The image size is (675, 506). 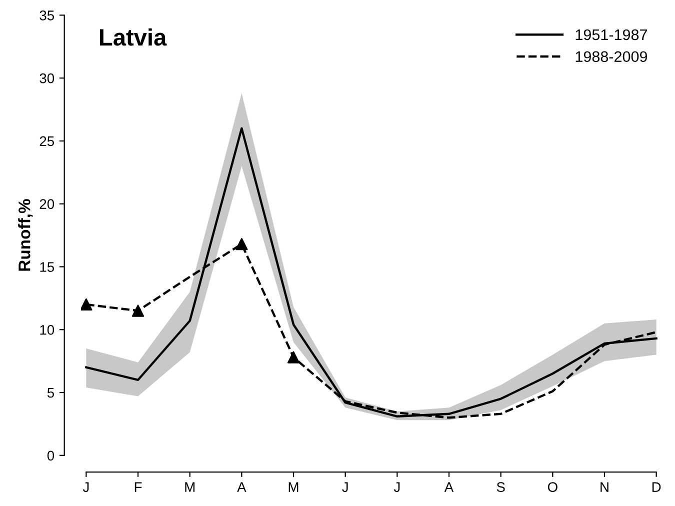 What do you see at coordinates (611, 34) in the screenshot?
I see `legend-label: 1951-1987` at bounding box center [611, 34].